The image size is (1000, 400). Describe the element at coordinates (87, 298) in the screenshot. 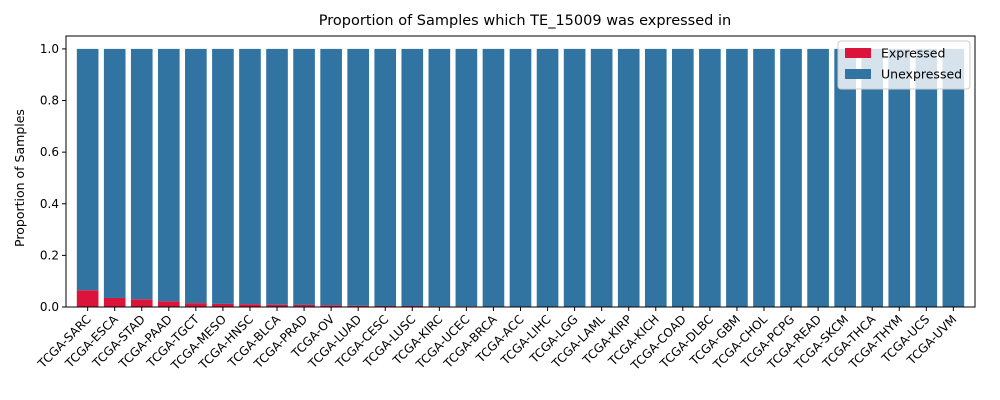

I see `bar-expressed-tcga-sarc` at that location.